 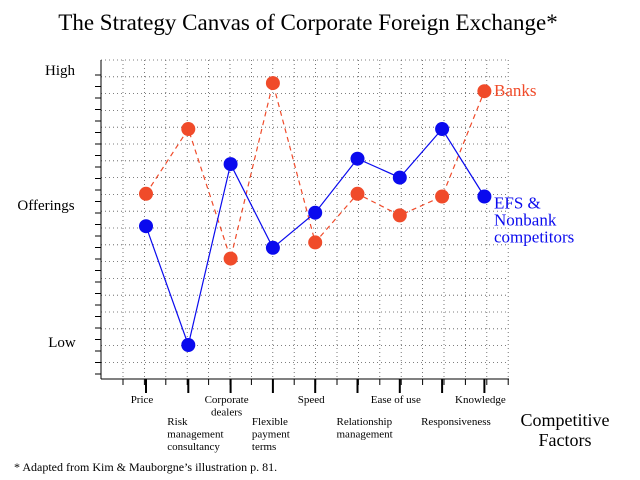 What do you see at coordinates (311, 400) in the screenshot?
I see `x-category-label: Speed` at bounding box center [311, 400].